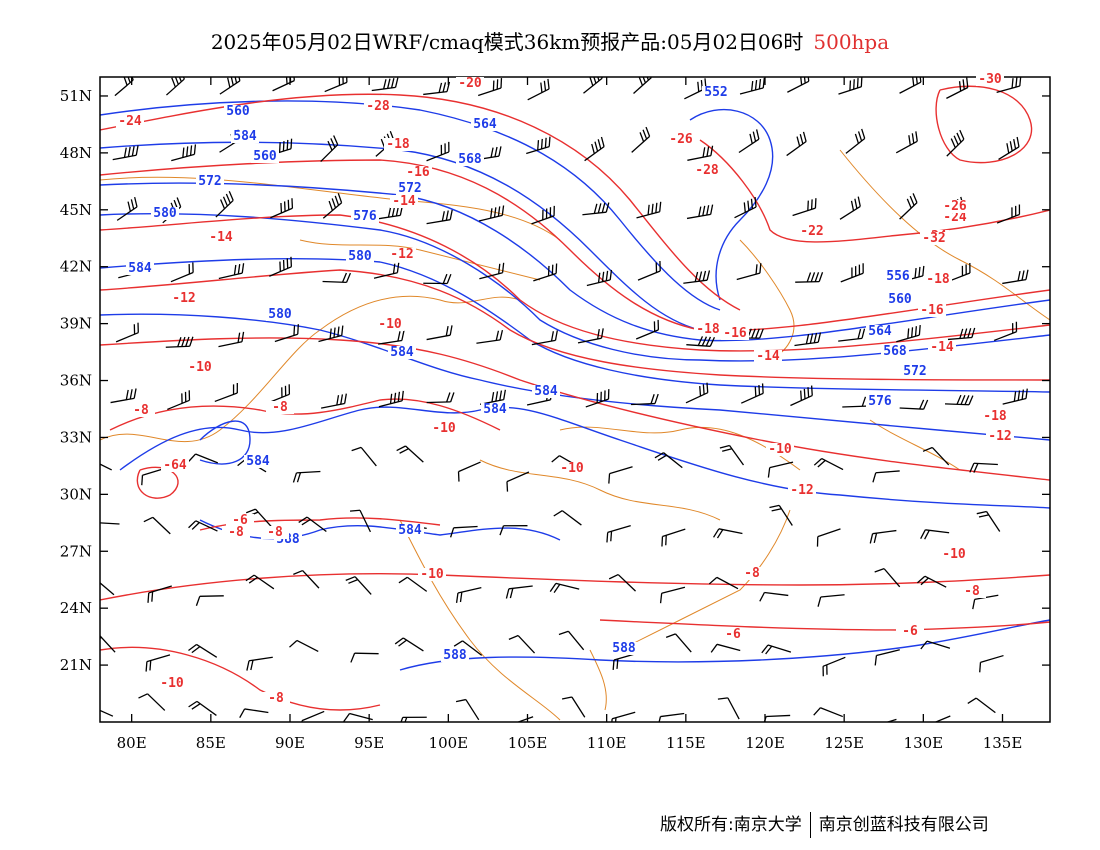 This screenshot has width=1100, height=850. I want to click on temperature-contour-label: -10, so click(390, 324).